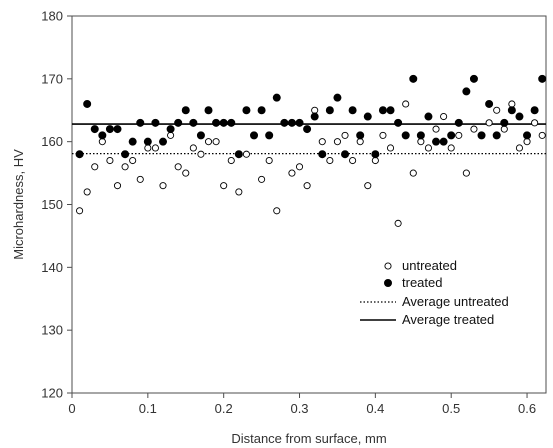  I want to click on y-tick-label: 120, so click(52, 393).